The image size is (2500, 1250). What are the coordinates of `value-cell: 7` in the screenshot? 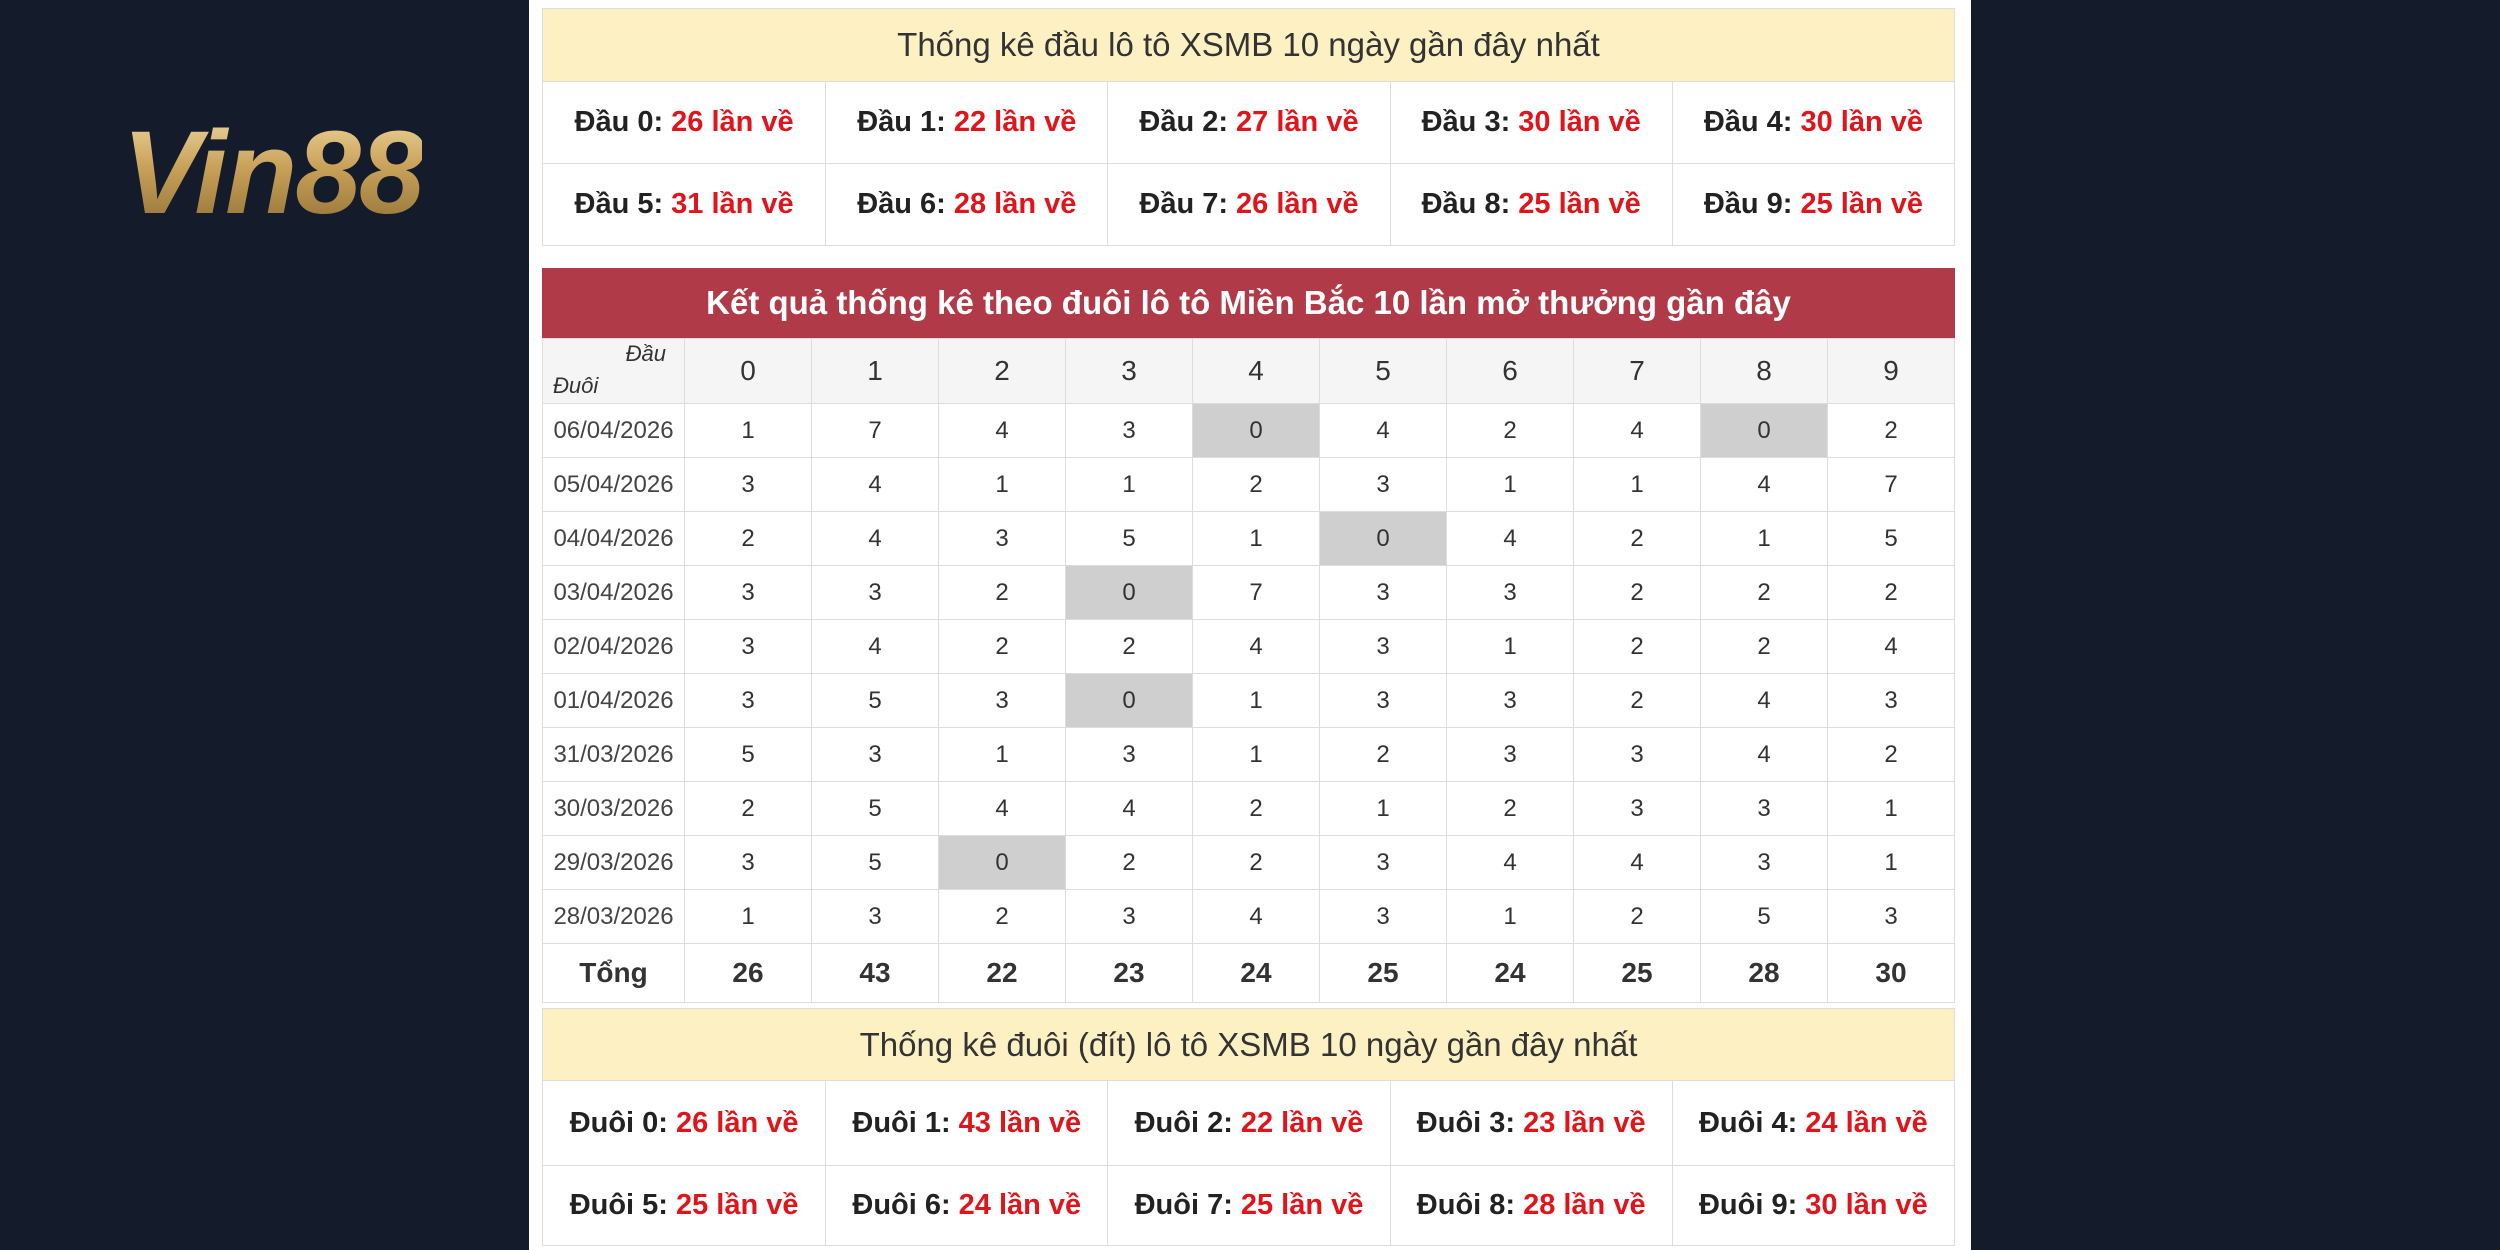 It's located at (1891, 484).